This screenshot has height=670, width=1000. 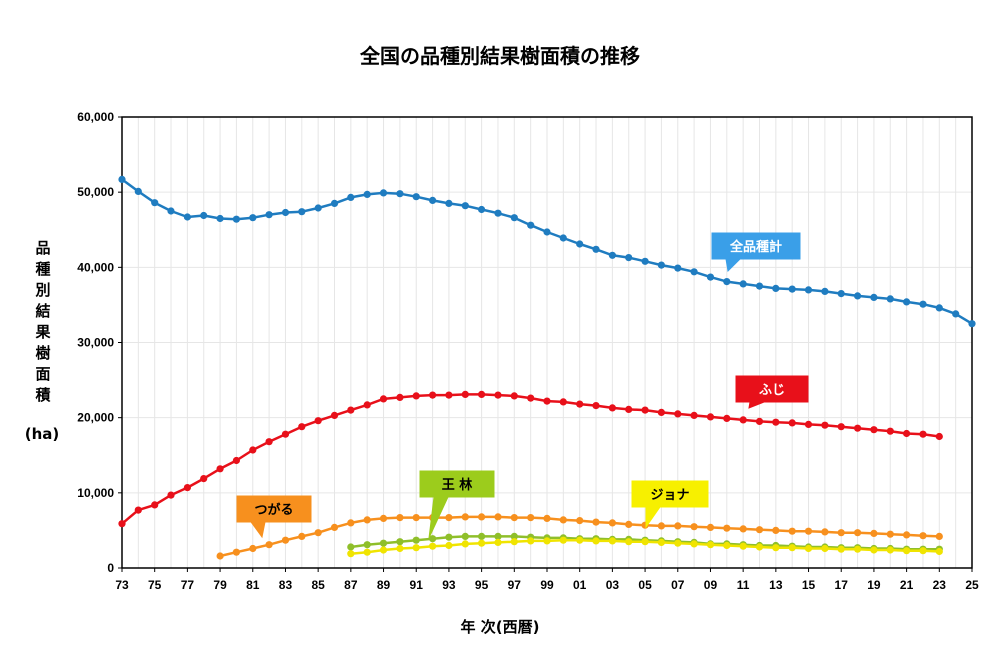 What do you see at coordinates (809, 585) in the screenshot?
I see `x-tick-label: 15` at bounding box center [809, 585].